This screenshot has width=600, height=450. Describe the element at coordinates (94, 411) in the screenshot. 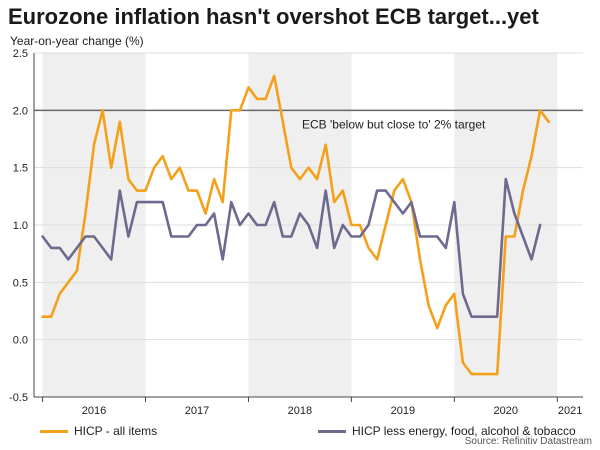

I see `x-tick-label: 2016` at that location.